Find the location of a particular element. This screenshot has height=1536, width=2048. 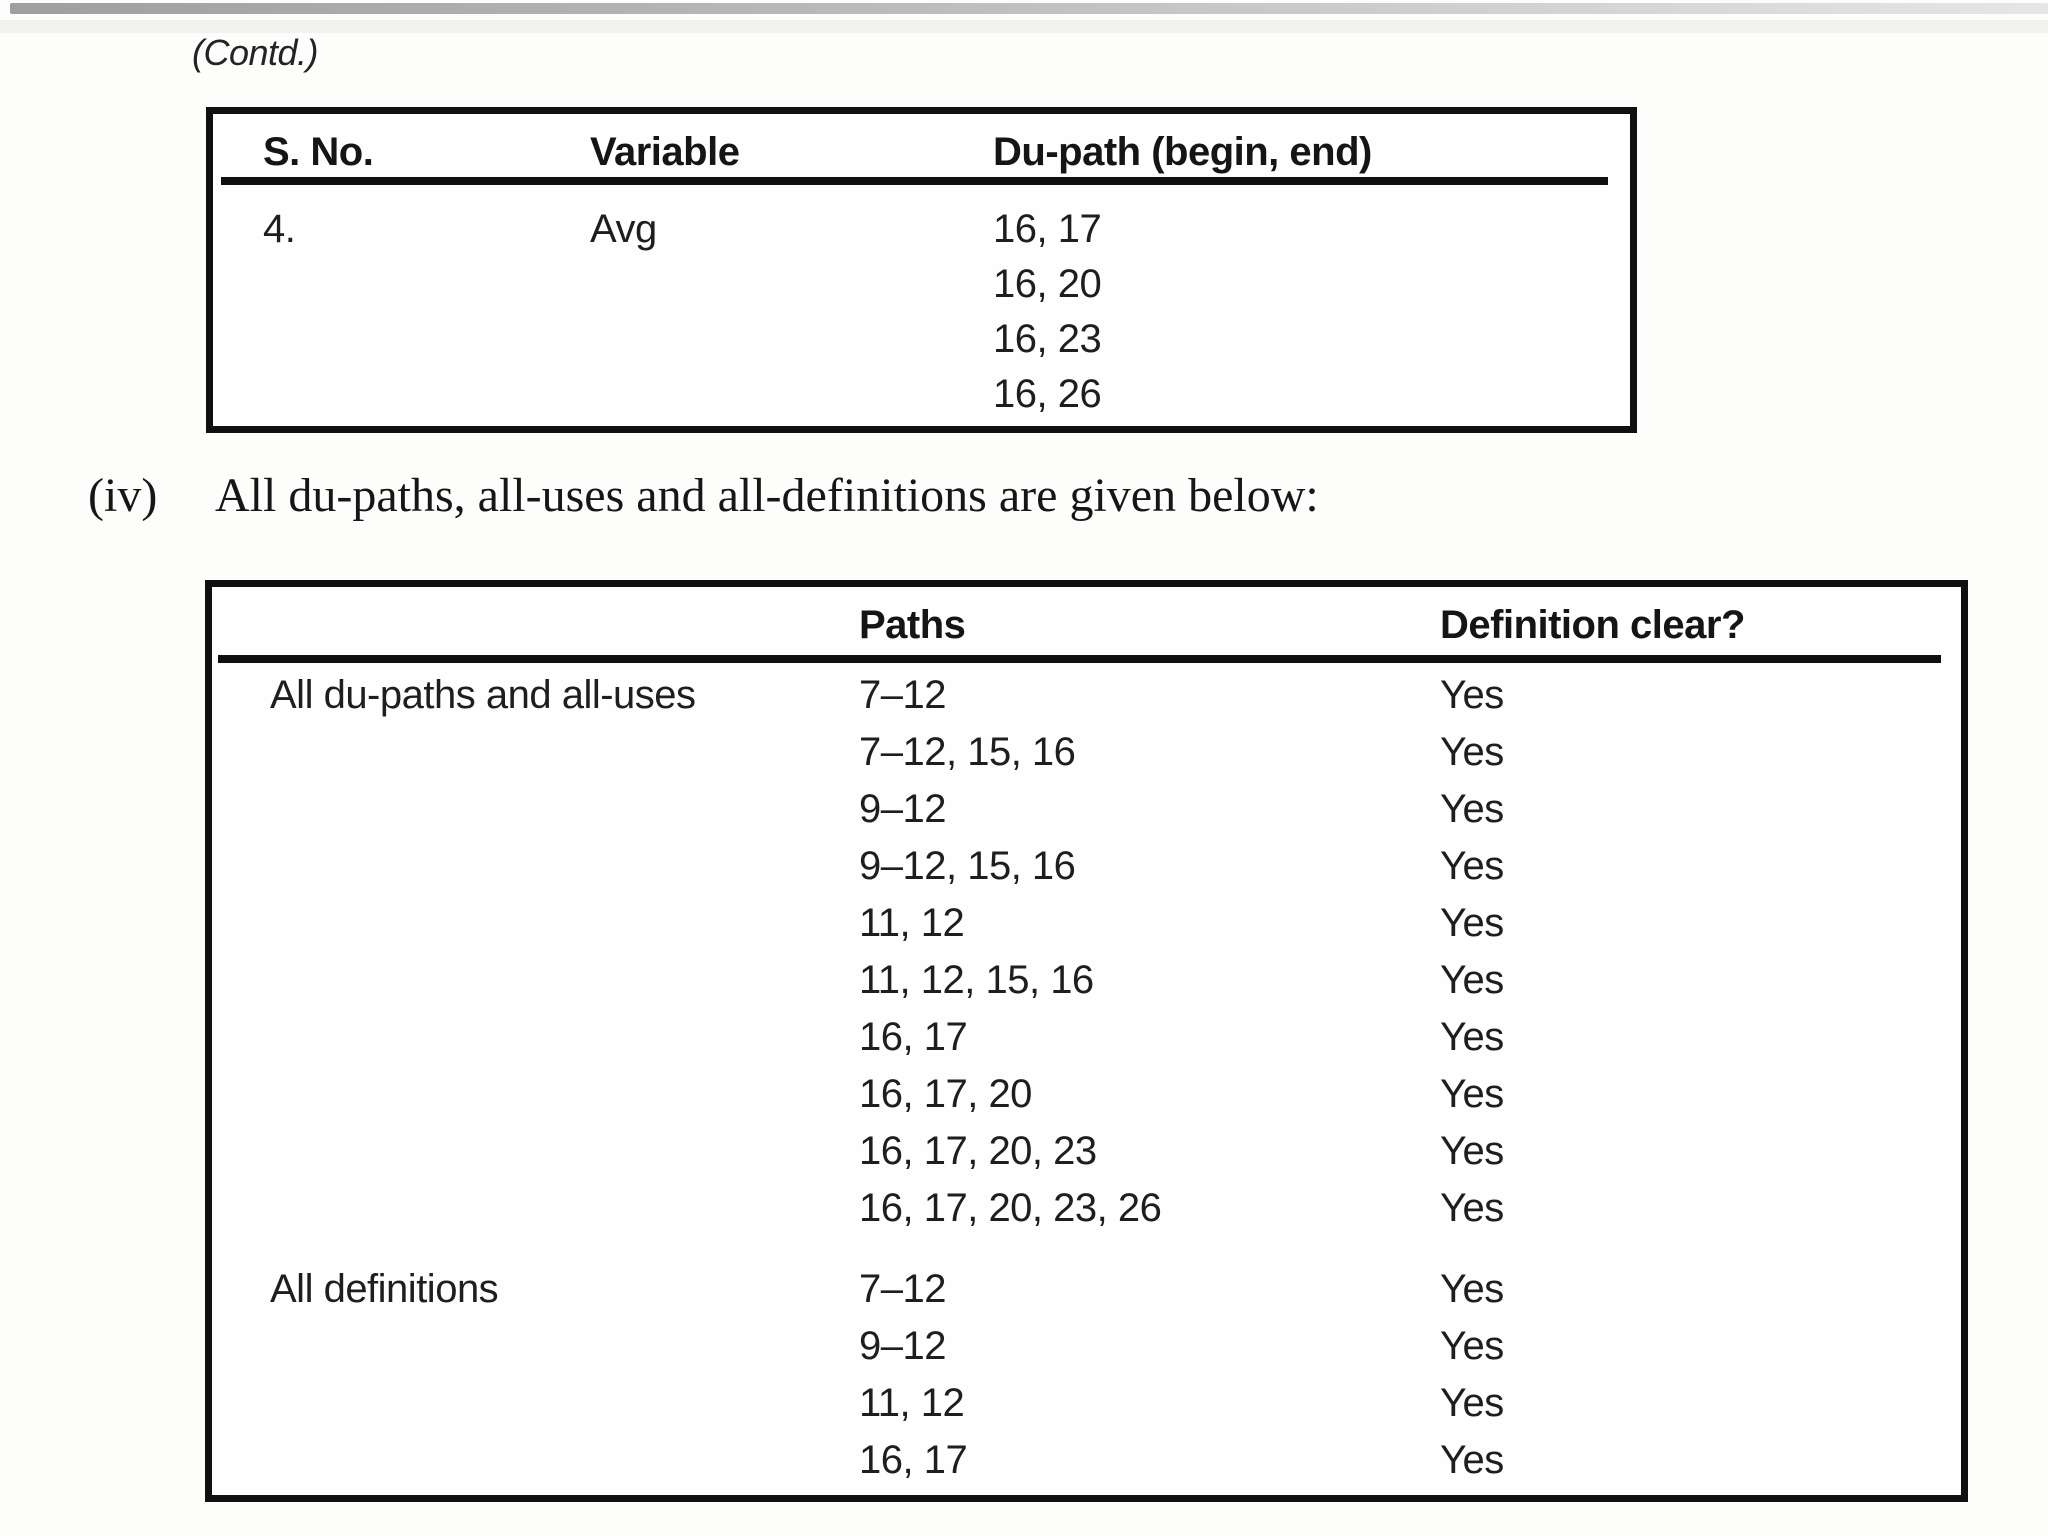

cell-du-paths: 16, 17 16, 20 16, 23 16, 26 is located at coordinates (1311, 312).